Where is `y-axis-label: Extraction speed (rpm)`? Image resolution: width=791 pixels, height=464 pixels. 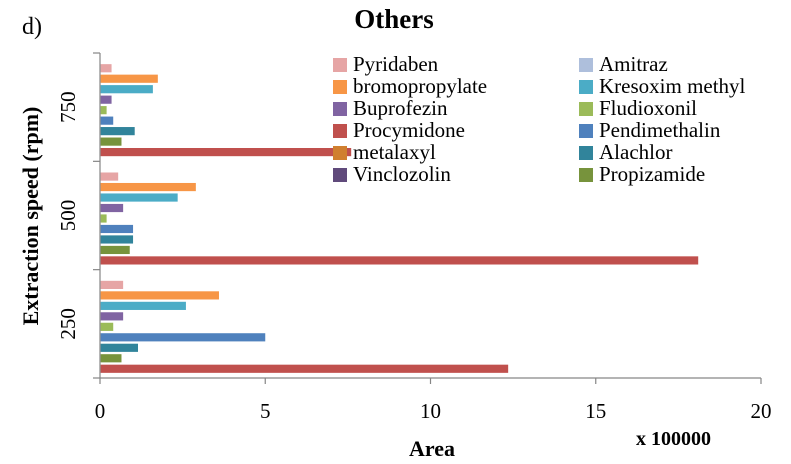
y-axis-label: Extraction speed (rpm) is located at coordinates (30, 216).